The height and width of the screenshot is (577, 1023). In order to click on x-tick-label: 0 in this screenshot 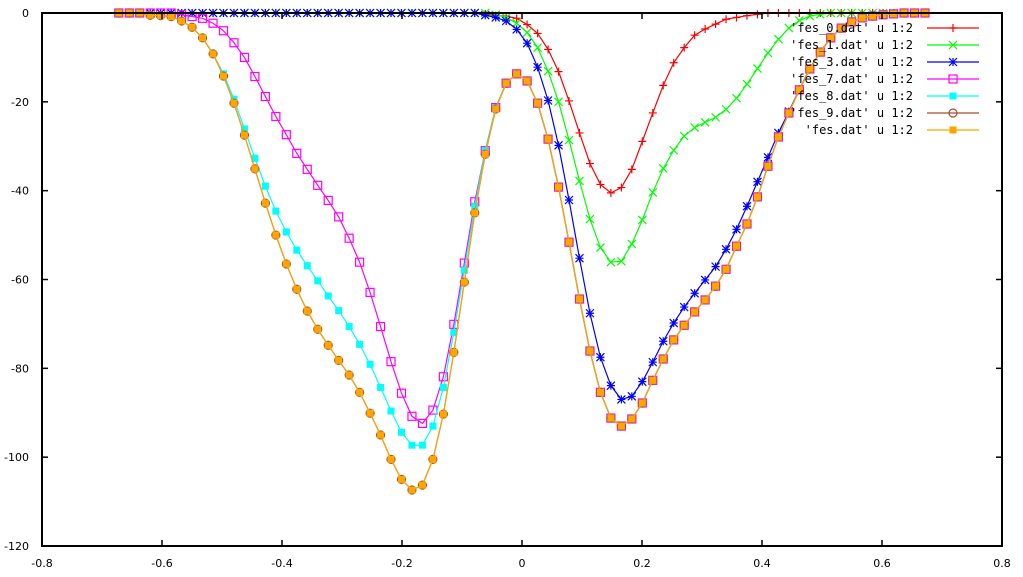, I will do `click(522, 563)`.